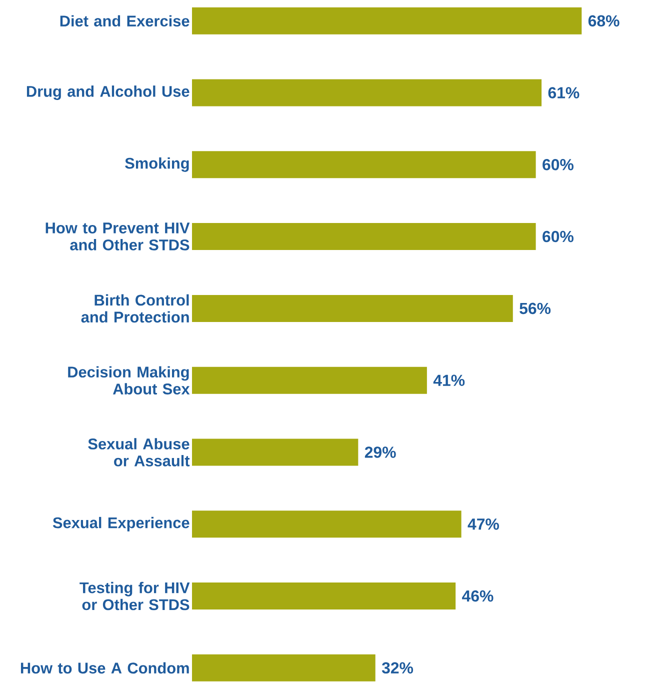 The image size is (648, 683). Describe the element at coordinates (604, 20) in the screenshot. I see `data-label: 68%` at that location.